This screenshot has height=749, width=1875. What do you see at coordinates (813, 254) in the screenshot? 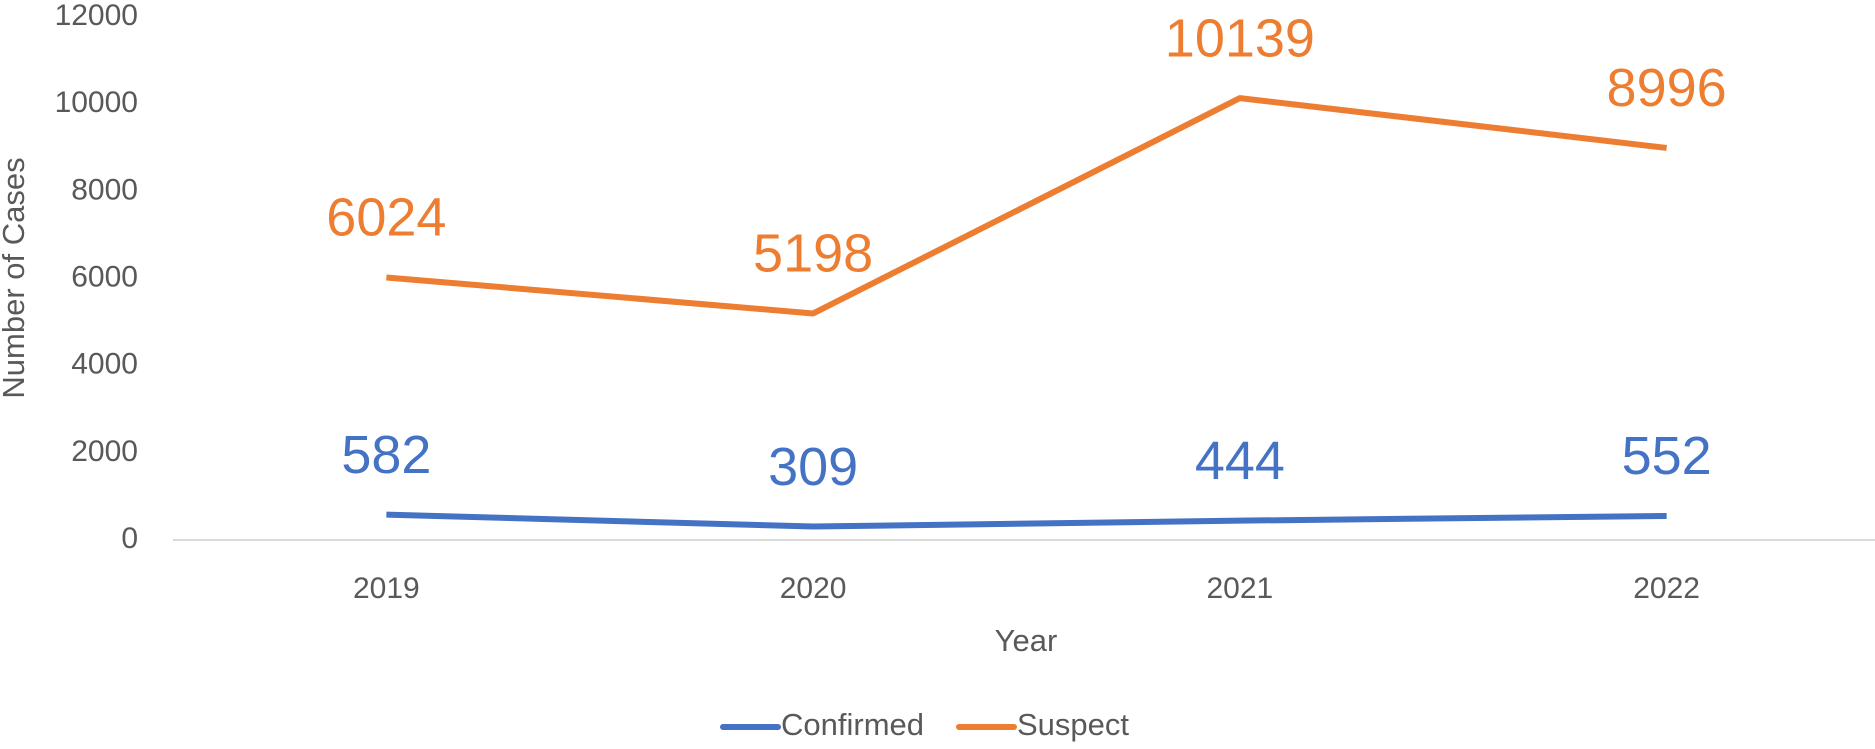
I see `data-label: 5198` at bounding box center [813, 254].